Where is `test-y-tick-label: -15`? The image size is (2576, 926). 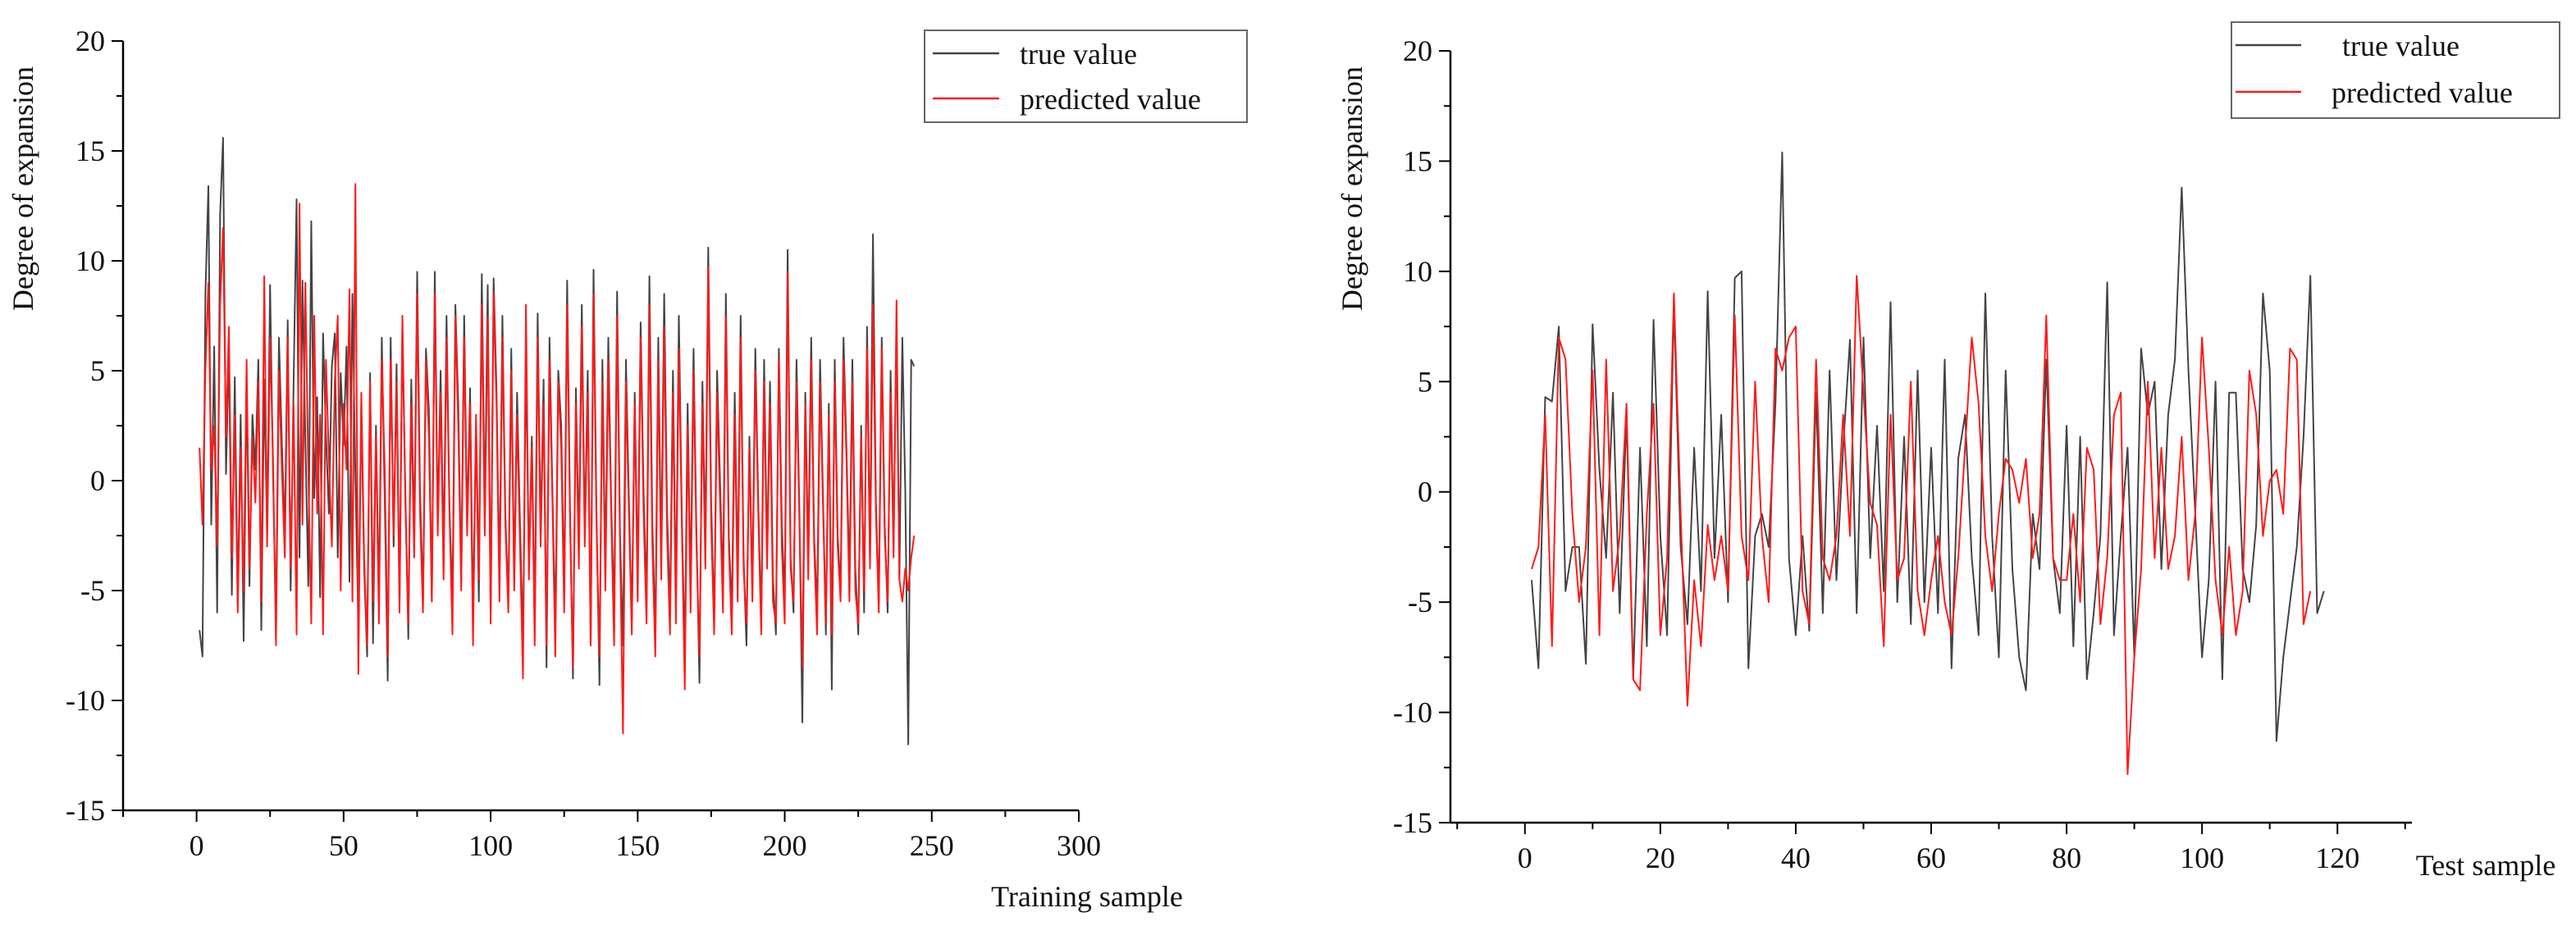 test-y-tick-label: -15 is located at coordinates (1413, 822).